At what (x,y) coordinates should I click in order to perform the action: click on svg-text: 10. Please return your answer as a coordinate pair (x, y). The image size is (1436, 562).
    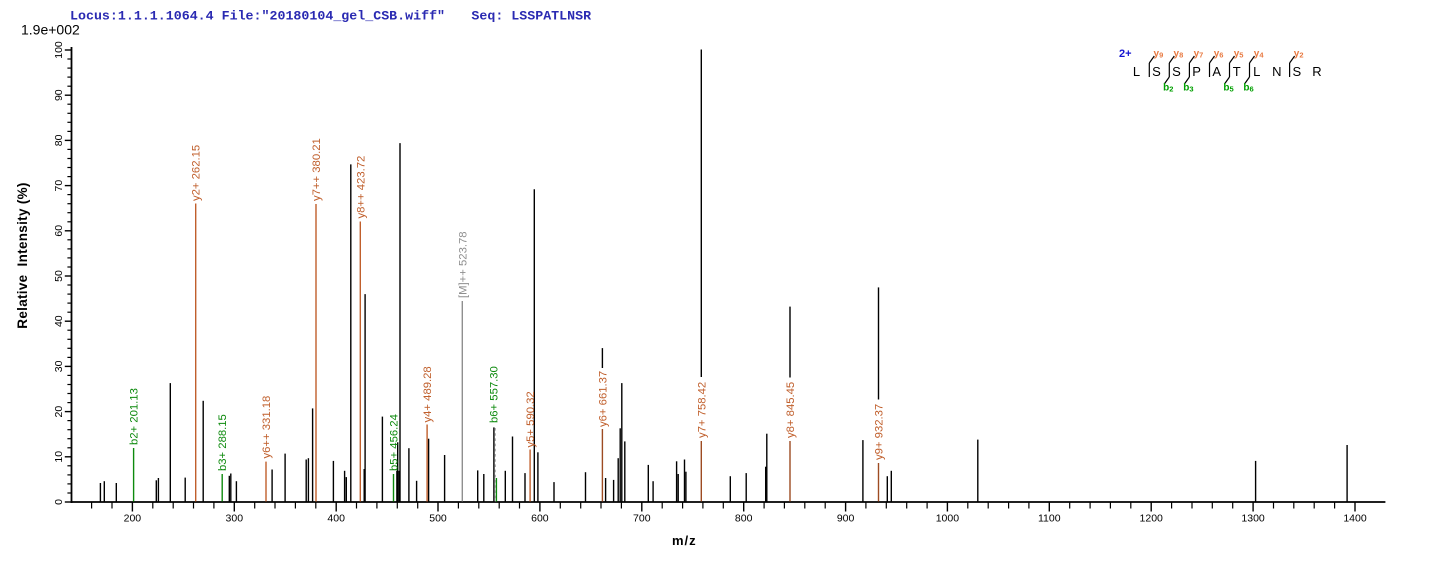
    Looking at the image, I should click on (59, 457).